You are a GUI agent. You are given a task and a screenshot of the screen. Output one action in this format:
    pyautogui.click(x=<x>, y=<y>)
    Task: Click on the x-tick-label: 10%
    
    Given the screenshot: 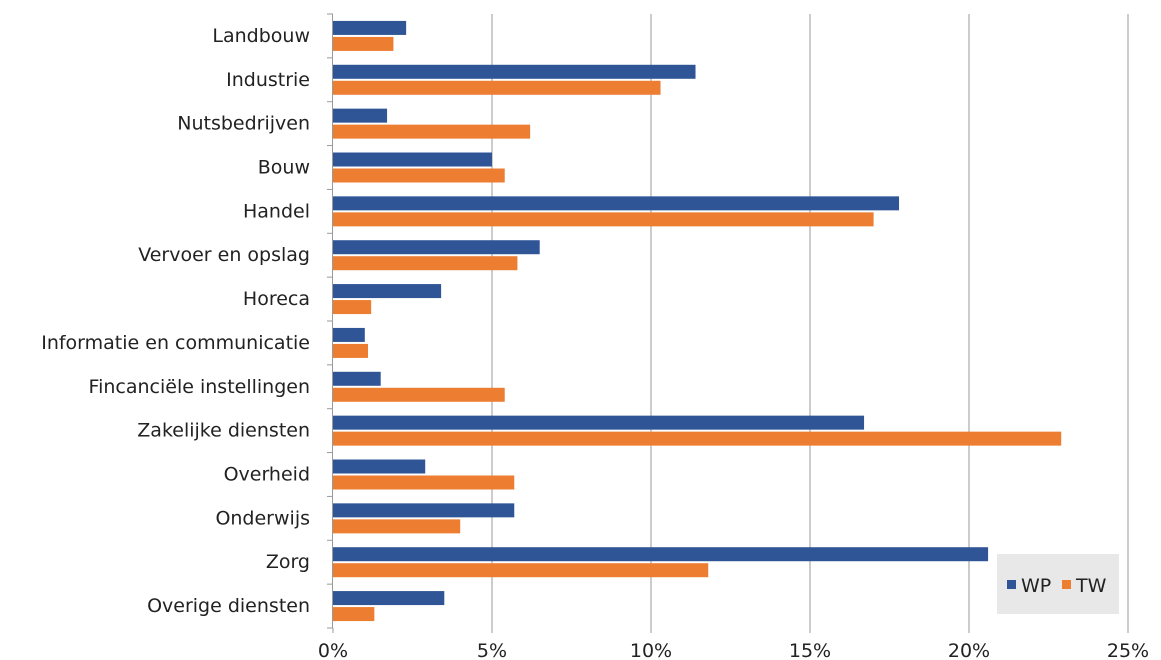 What is the action you would take?
    pyautogui.click(x=651, y=650)
    